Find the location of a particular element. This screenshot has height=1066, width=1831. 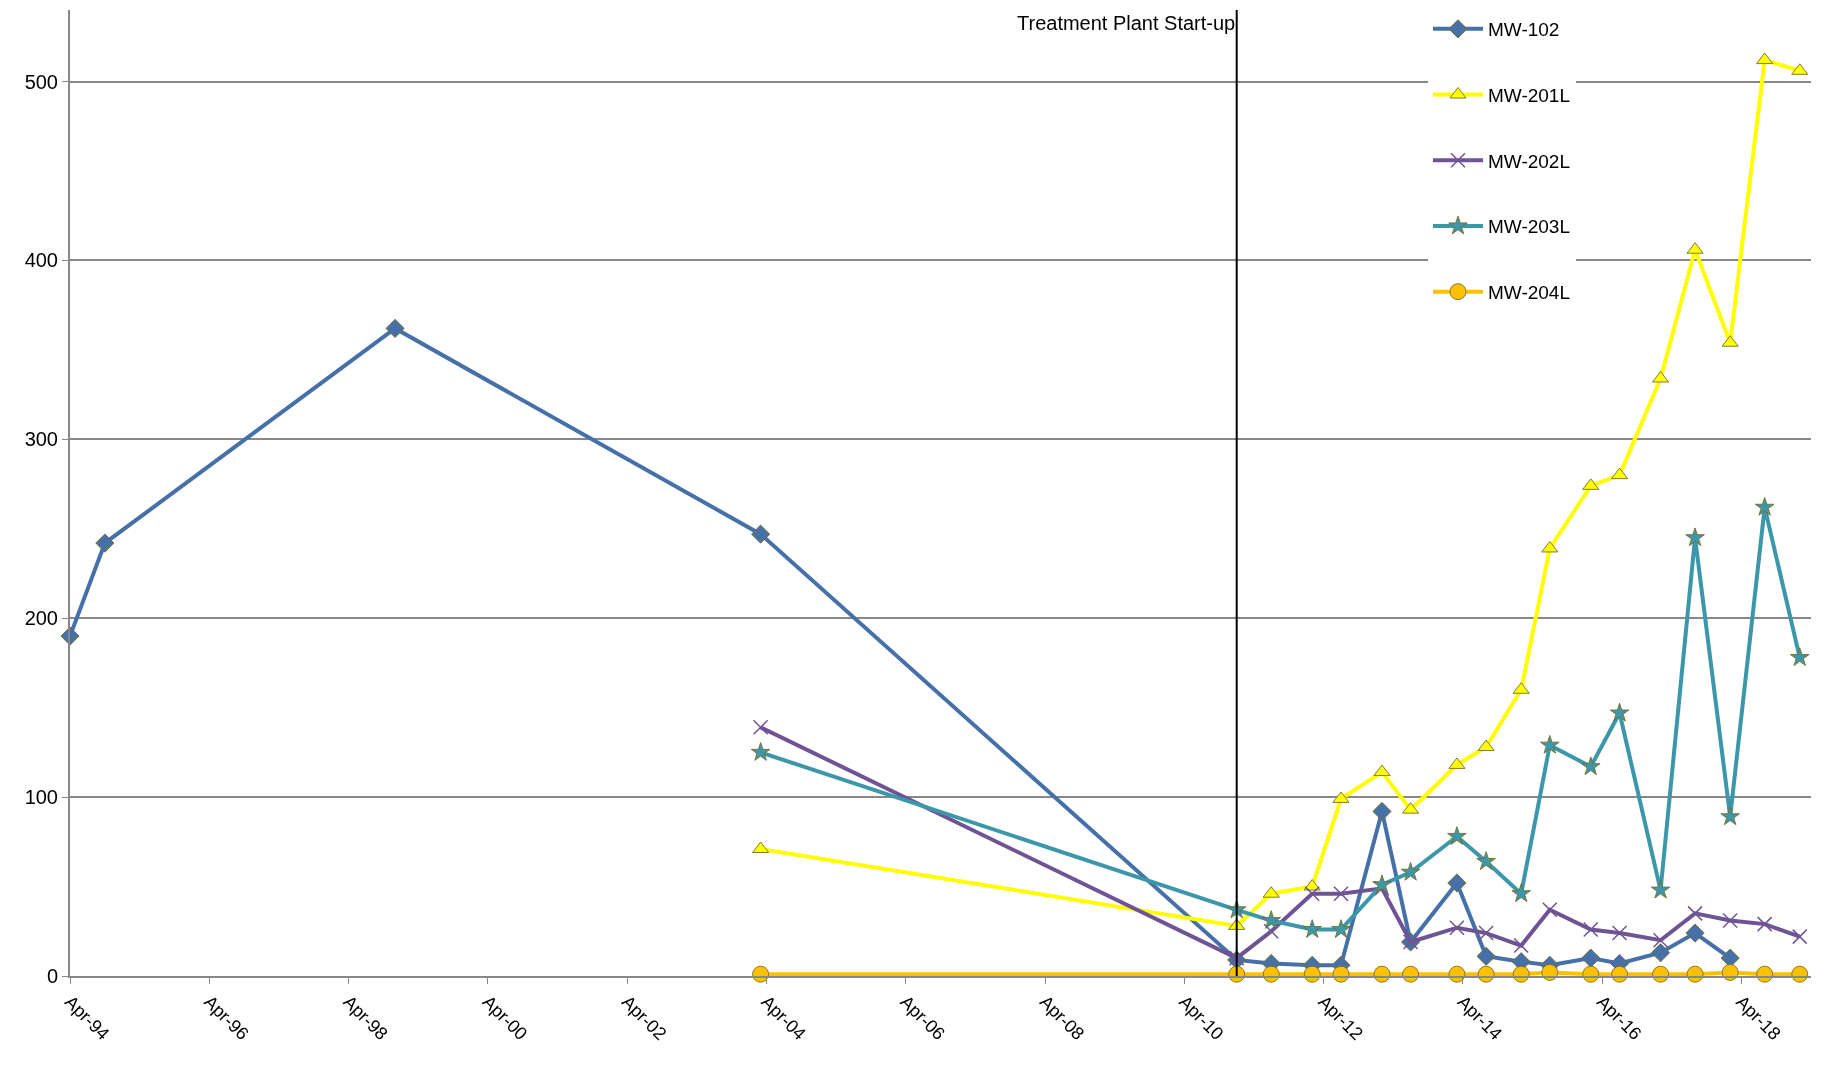

ref-line-label: Treatment Plant Start-up is located at coordinates (1126, 23).